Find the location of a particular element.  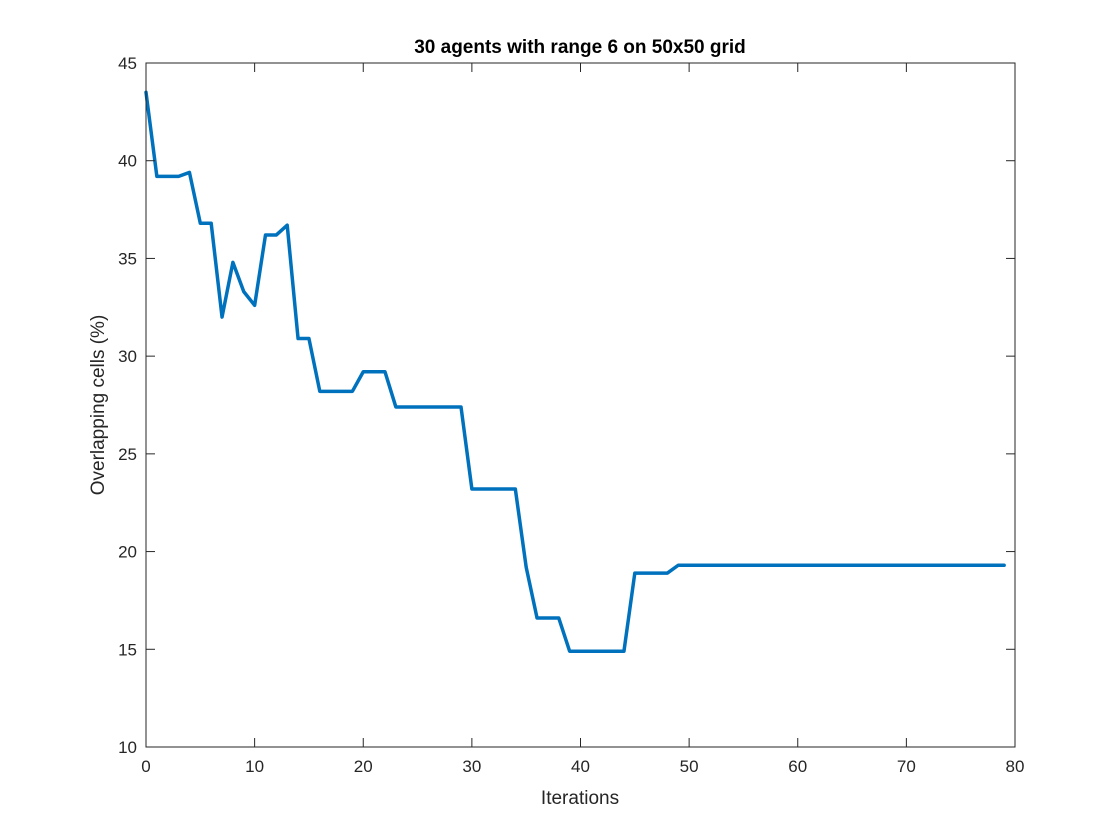

y-tick-label: 10 is located at coordinates (127, 747).